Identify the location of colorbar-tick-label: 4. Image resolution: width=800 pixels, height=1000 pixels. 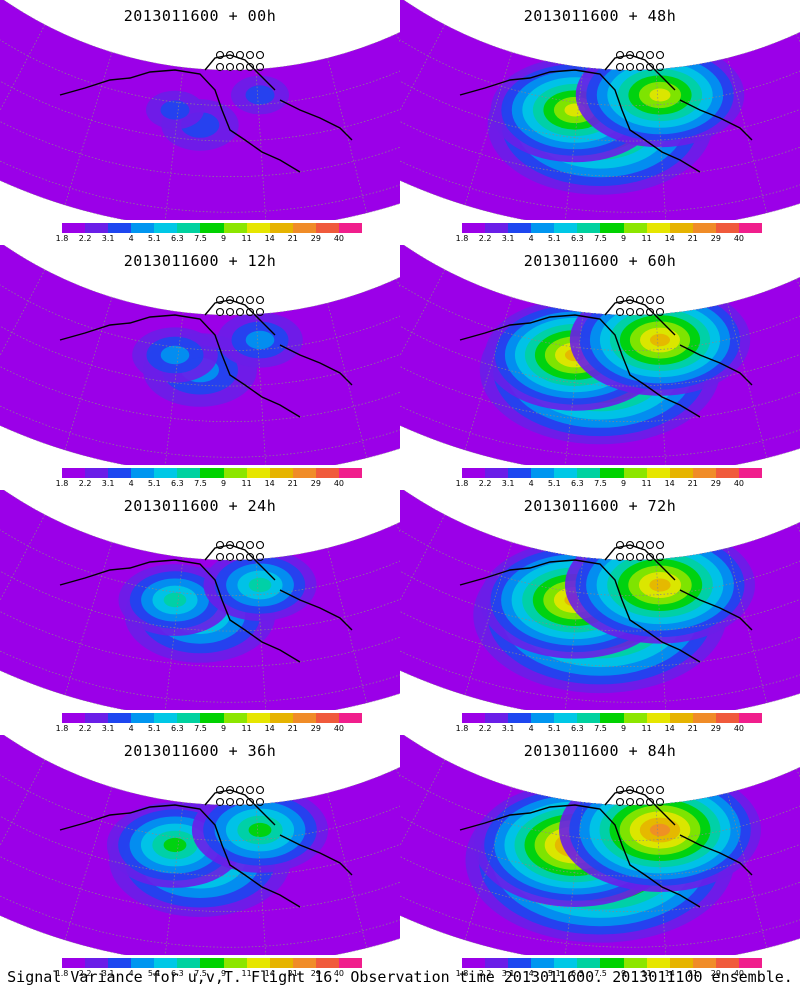
(131, 483).